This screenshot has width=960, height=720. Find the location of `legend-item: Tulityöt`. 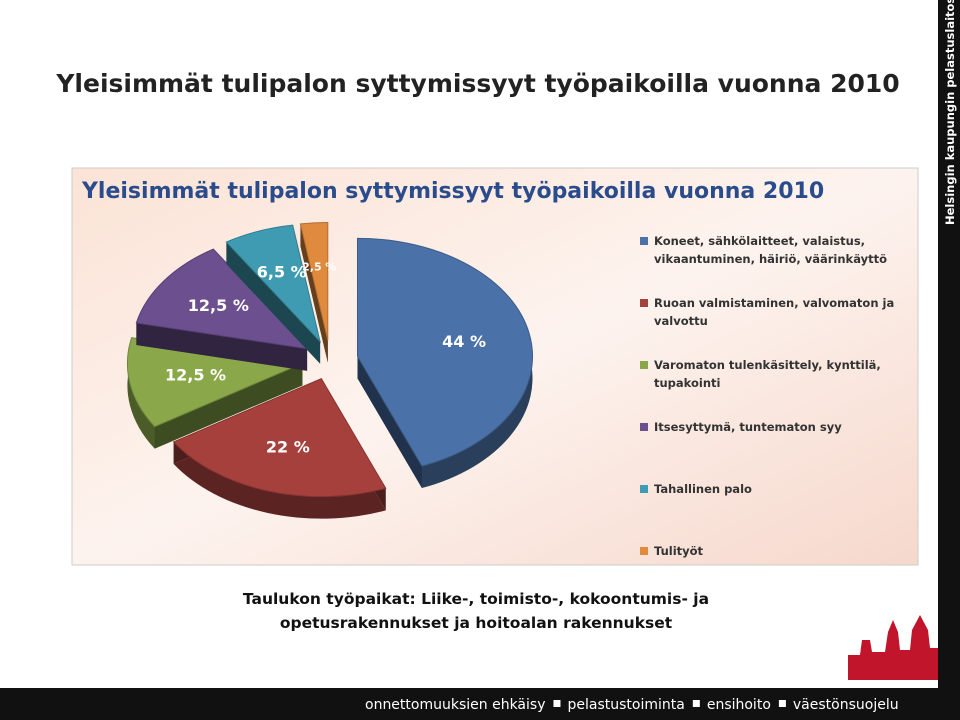

legend-item: Tulityöt is located at coordinates (775, 573).